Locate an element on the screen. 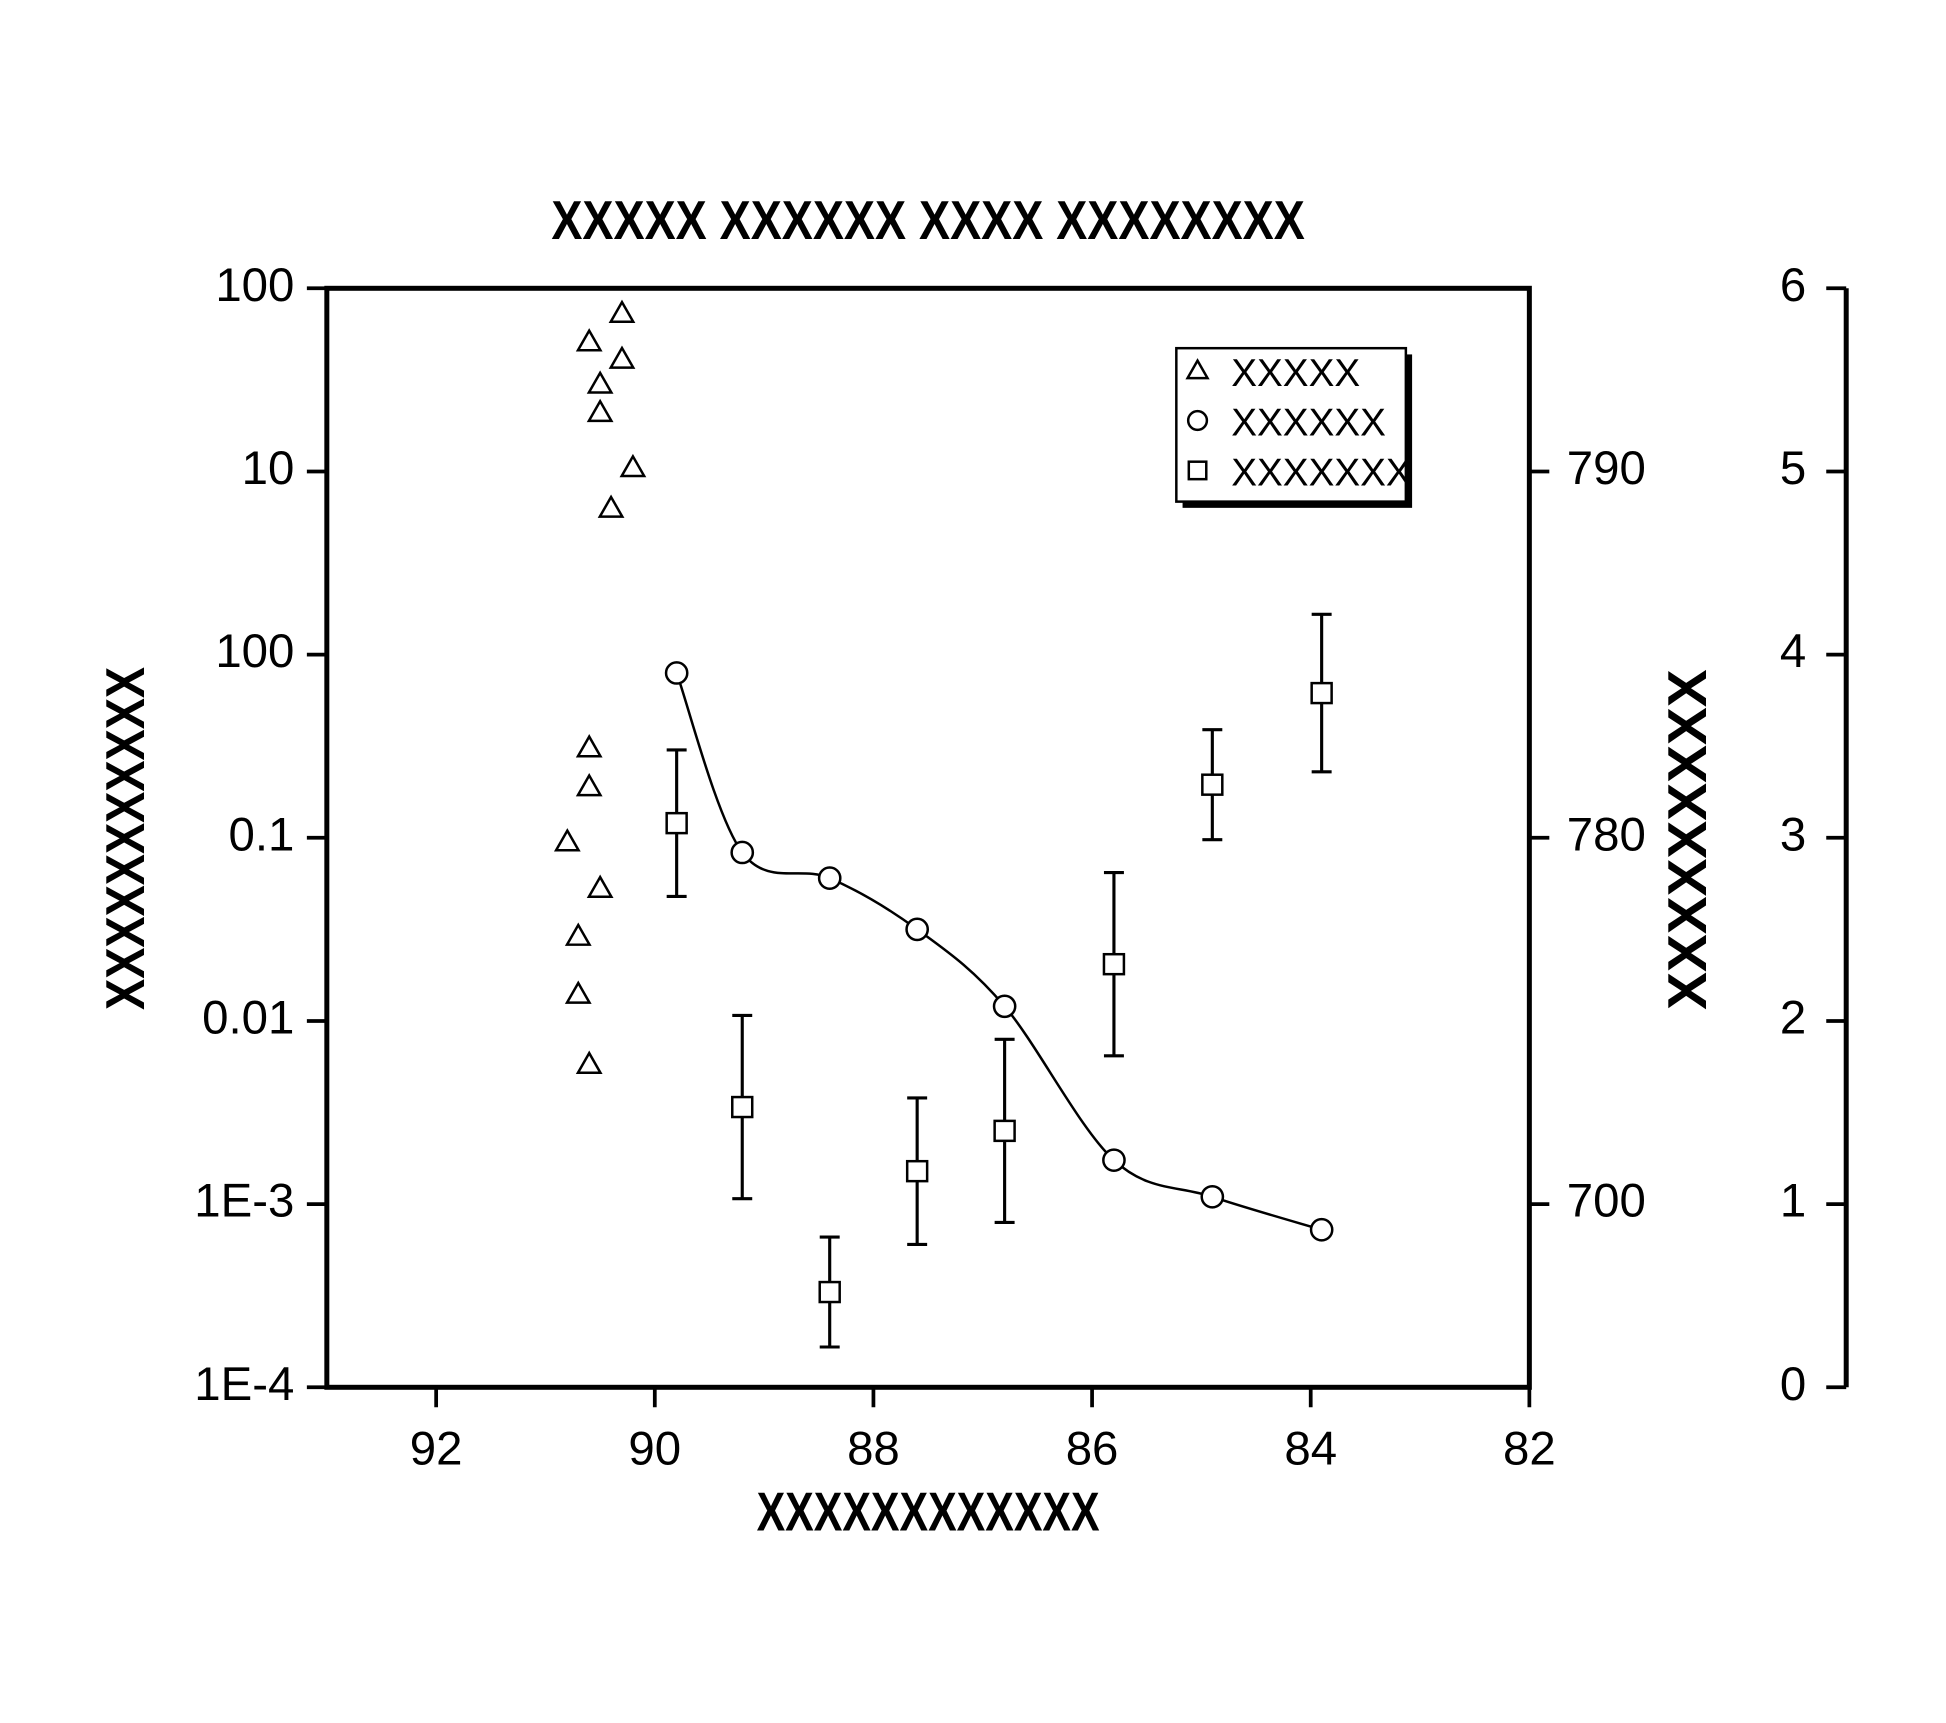  y-tick-label: 0.01 is located at coordinates (248, 1017).